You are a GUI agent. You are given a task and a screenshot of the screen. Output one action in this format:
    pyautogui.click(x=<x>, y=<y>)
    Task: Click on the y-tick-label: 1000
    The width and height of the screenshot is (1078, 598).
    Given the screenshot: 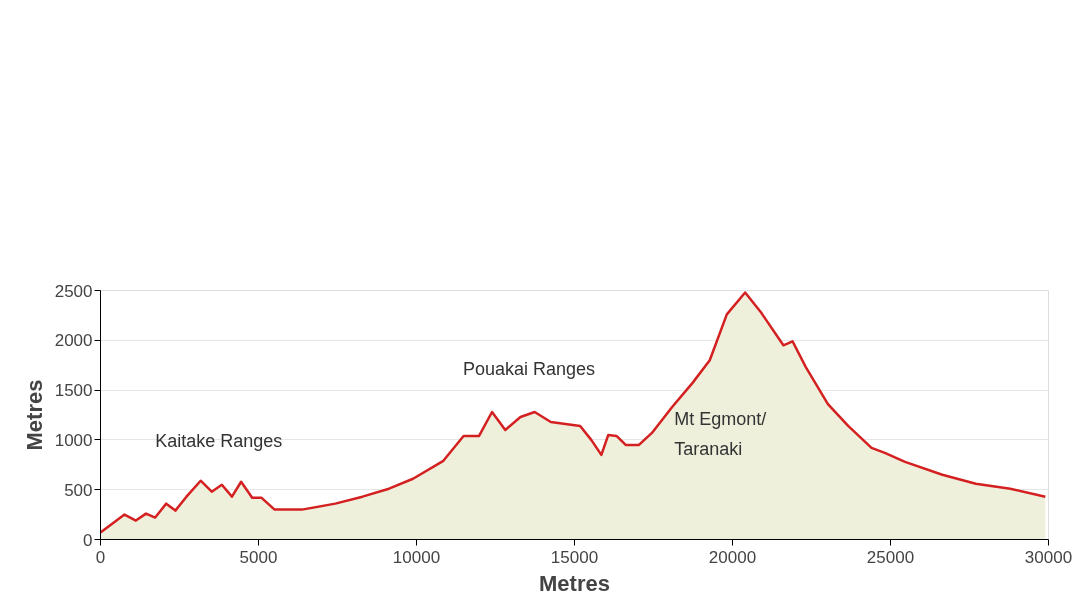 What is the action you would take?
    pyautogui.click(x=73, y=440)
    